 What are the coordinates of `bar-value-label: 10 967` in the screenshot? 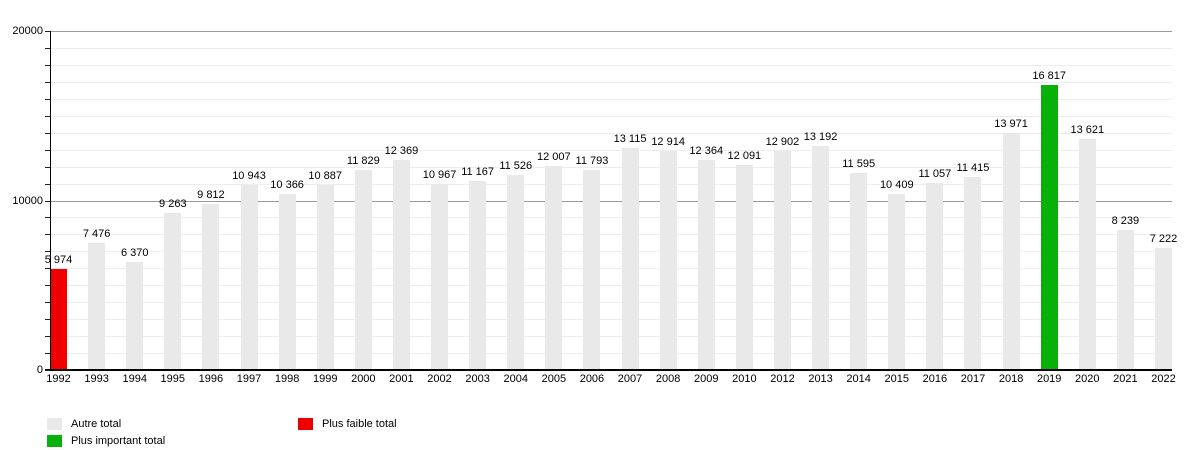 It's located at (439, 175).